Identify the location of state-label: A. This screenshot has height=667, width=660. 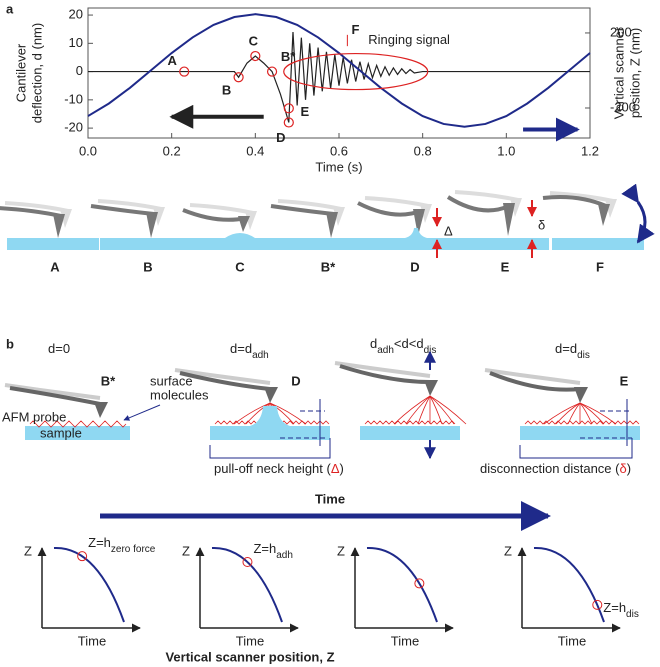
(55, 266).